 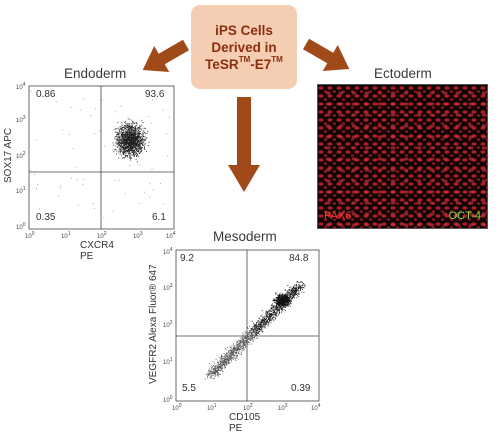 What do you see at coordinates (177, 407) in the screenshot?
I see `meso-xtick-0: 10⁰` at bounding box center [177, 407].